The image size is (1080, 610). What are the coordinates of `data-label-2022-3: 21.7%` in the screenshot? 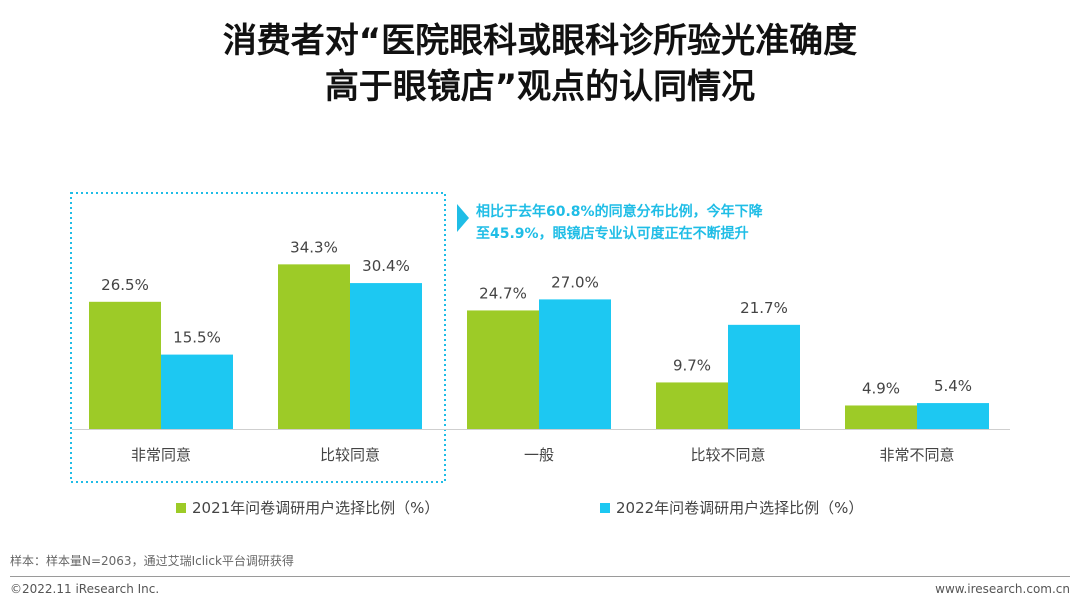 It's located at (764, 308).